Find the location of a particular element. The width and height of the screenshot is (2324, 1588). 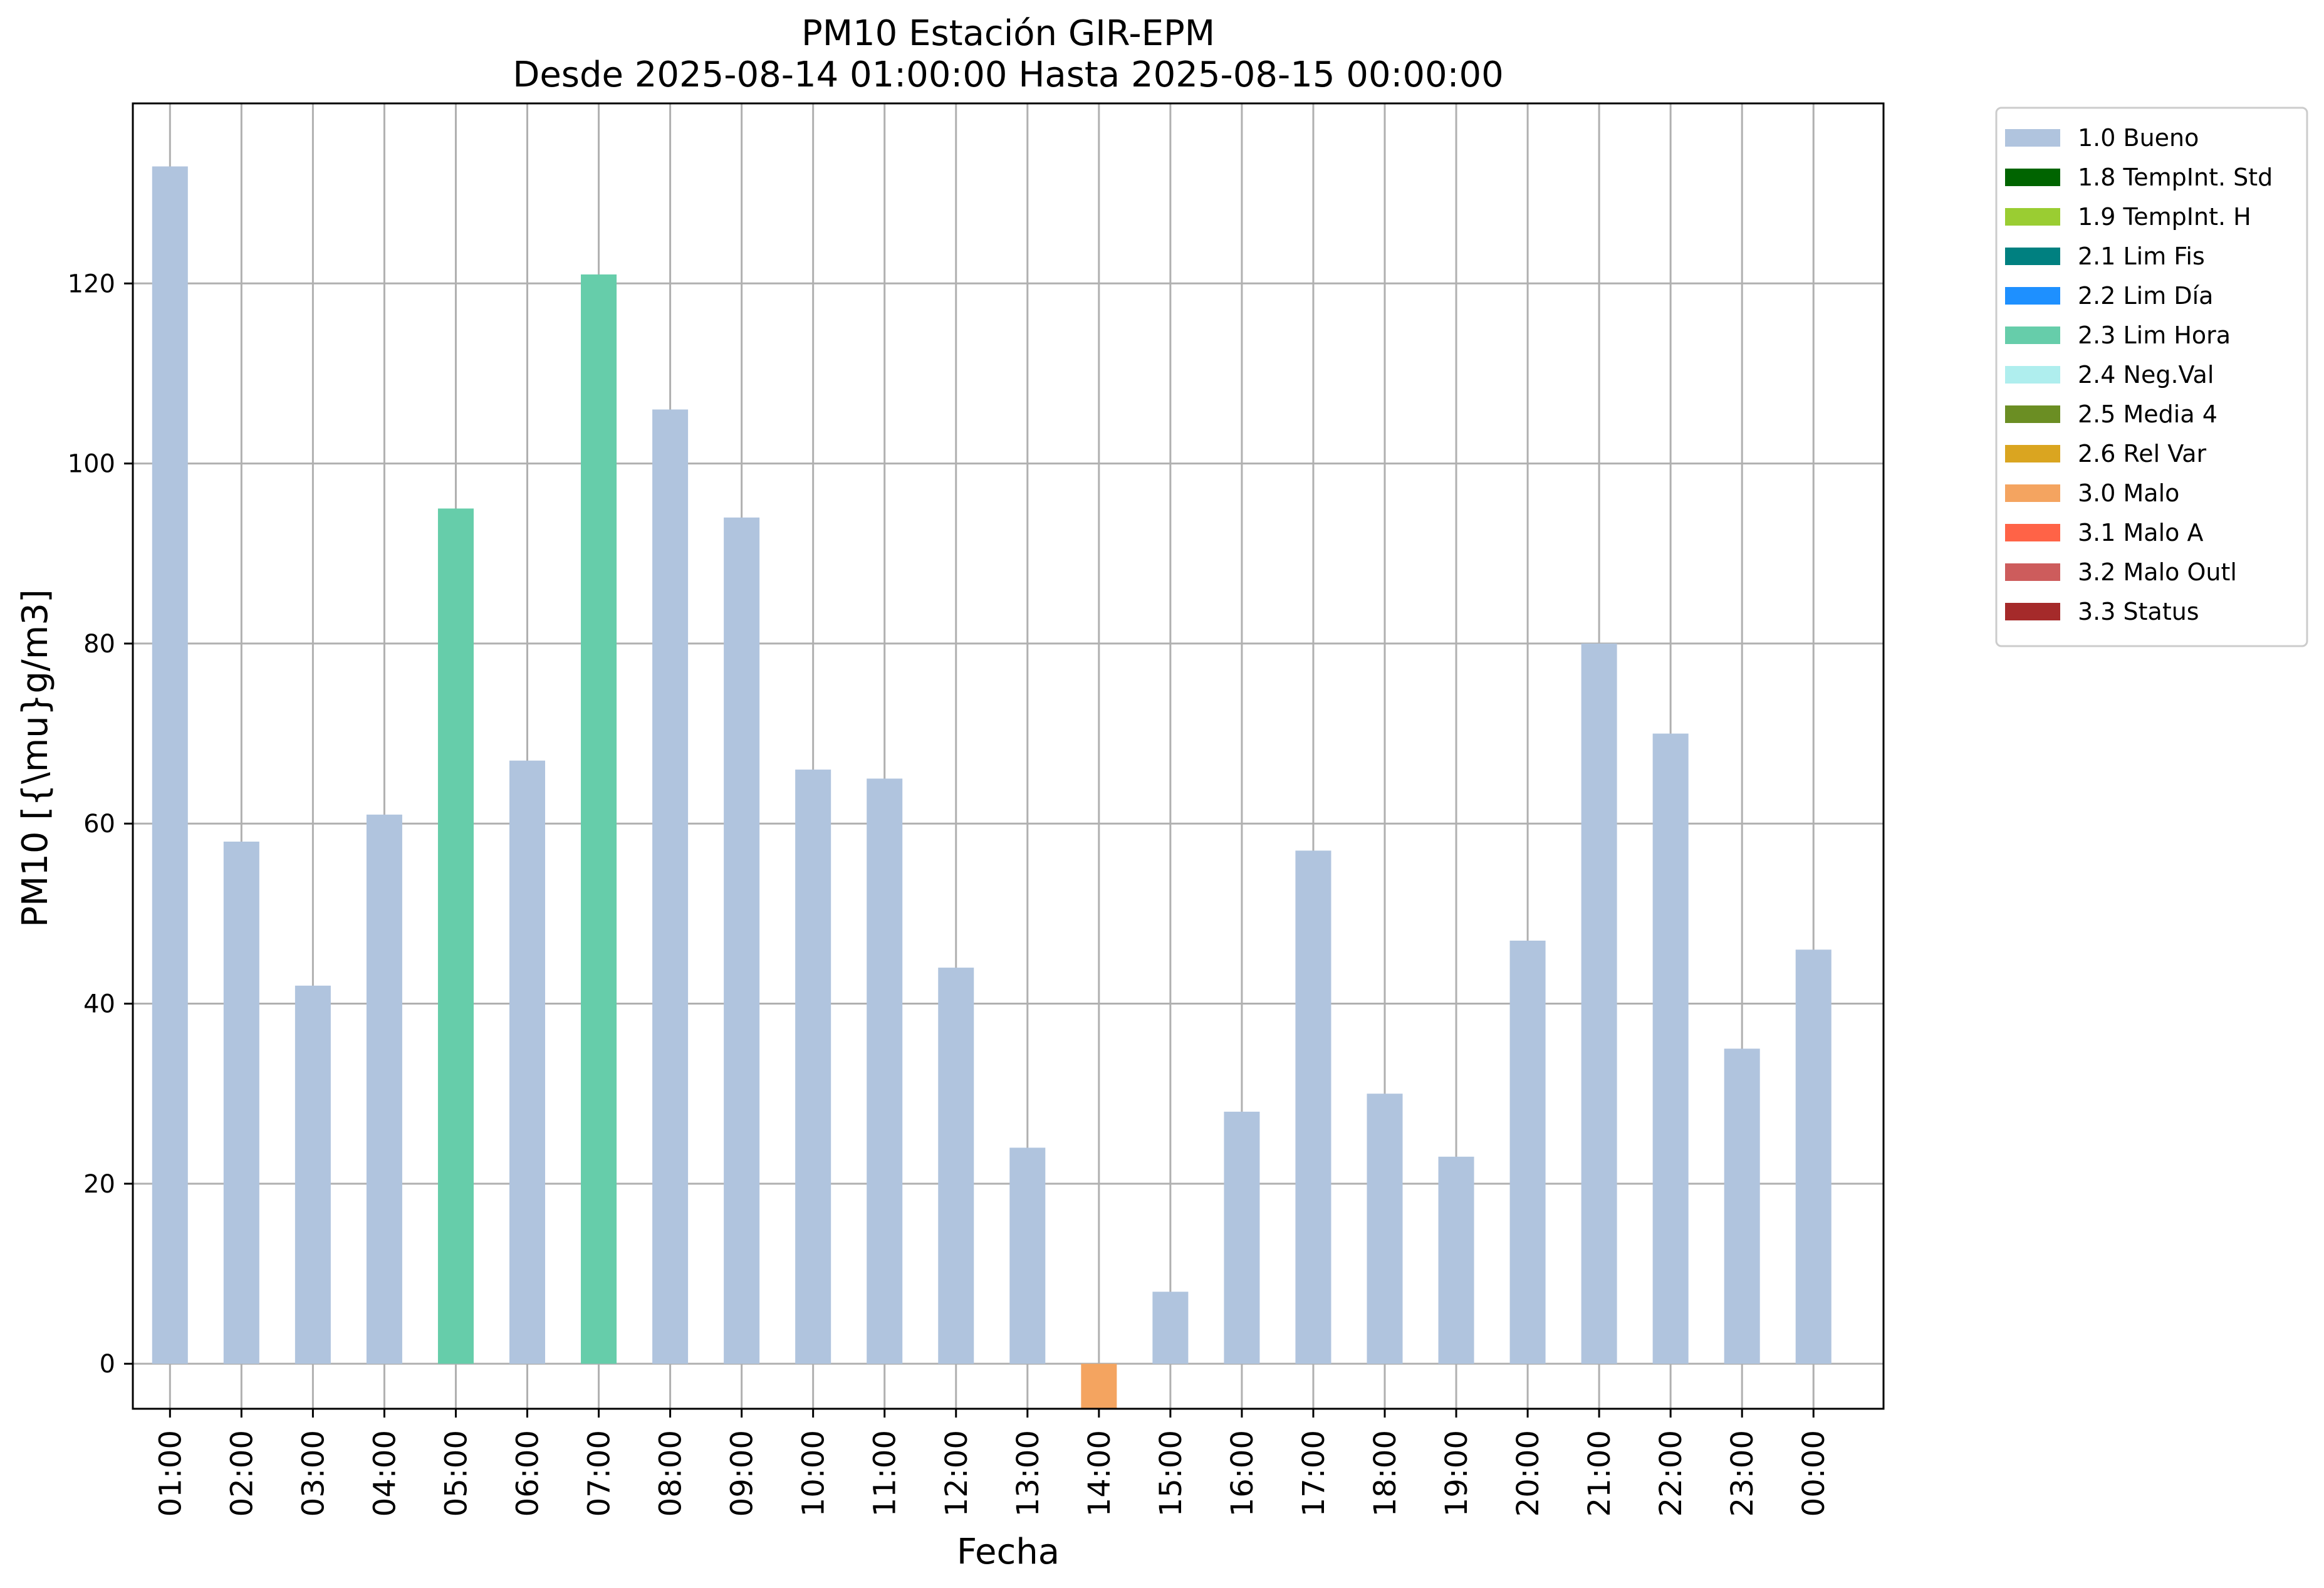

legend-label: 1.9 TempInt. H is located at coordinates (2164, 217).